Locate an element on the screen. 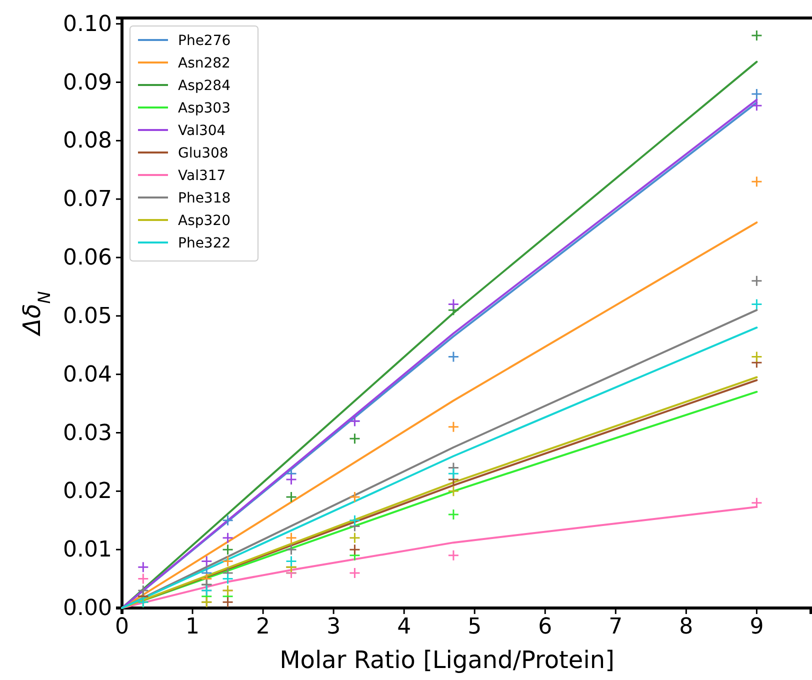 This screenshot has width=812, height=680. x-axis-title: Molar Ratio [Ligand/Protein] is located at coordinates (447, 660).